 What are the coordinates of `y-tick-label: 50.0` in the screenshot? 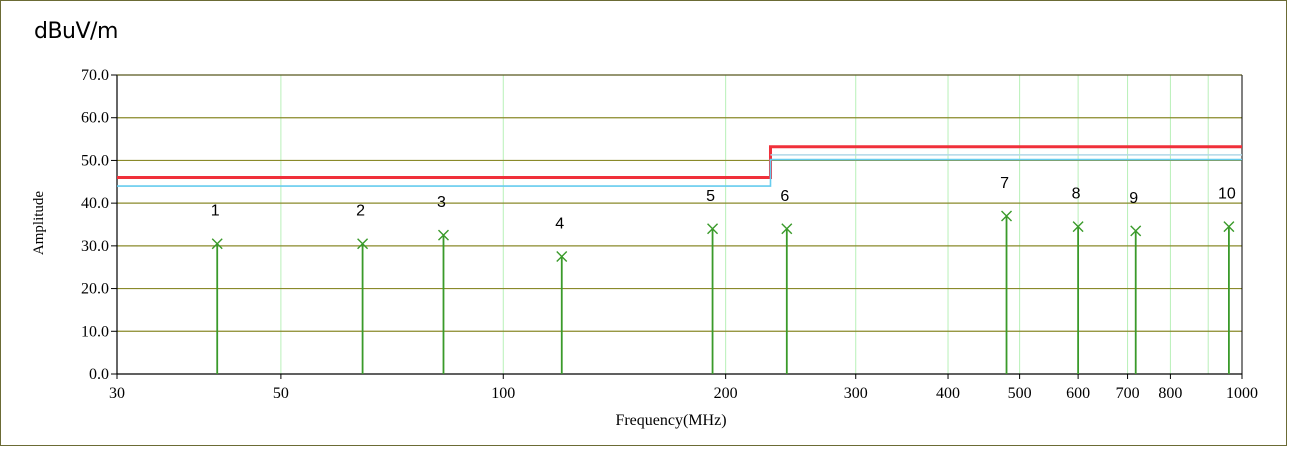 It's located at (95, 160).